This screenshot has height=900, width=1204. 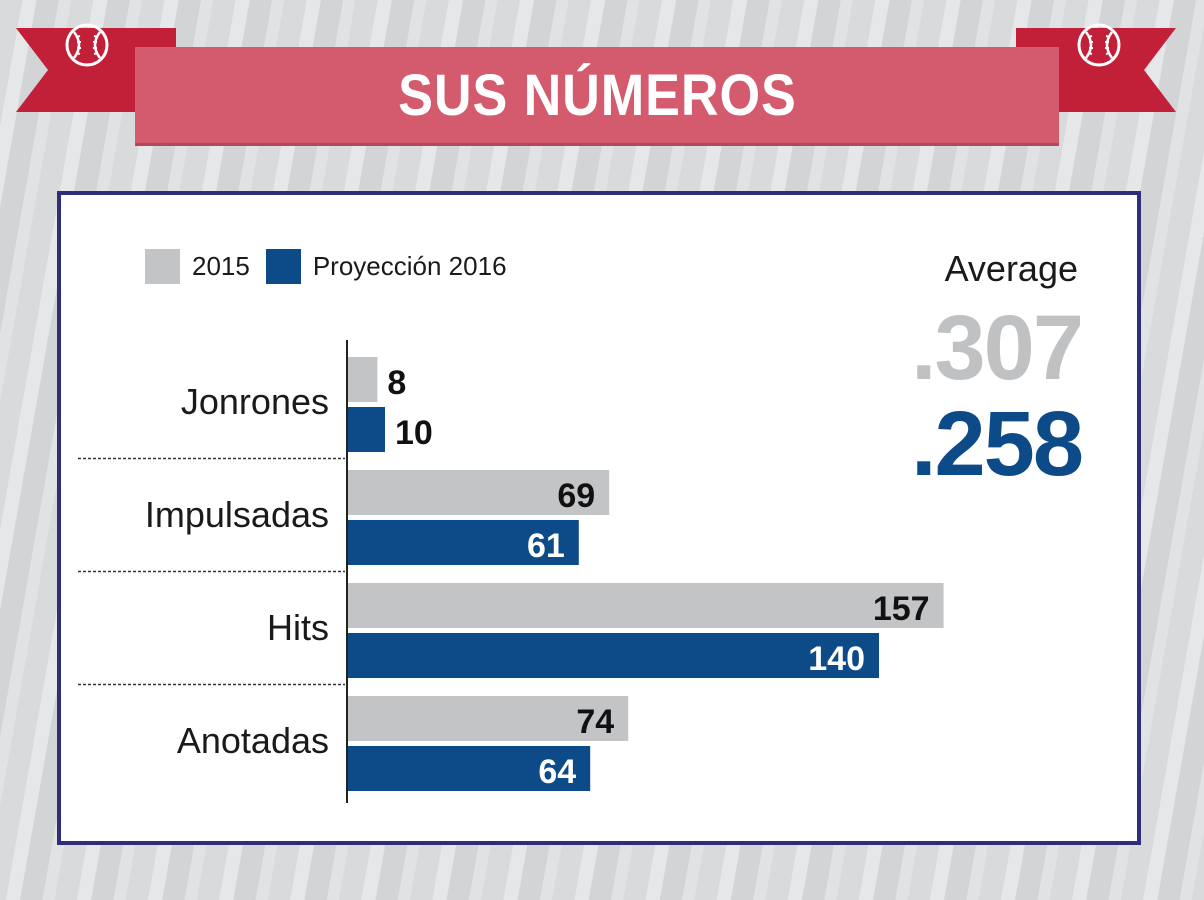 What do you see at coordinates (237, 514) in the screenshot?
I see `category-label-impulsadas: Impulsadas` at bounding box center [237, 514].